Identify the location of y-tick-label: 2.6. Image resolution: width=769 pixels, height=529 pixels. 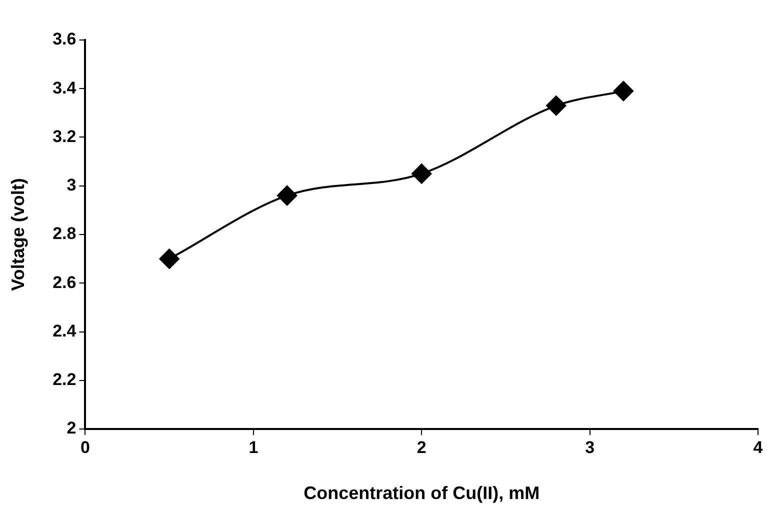
(64, 282).